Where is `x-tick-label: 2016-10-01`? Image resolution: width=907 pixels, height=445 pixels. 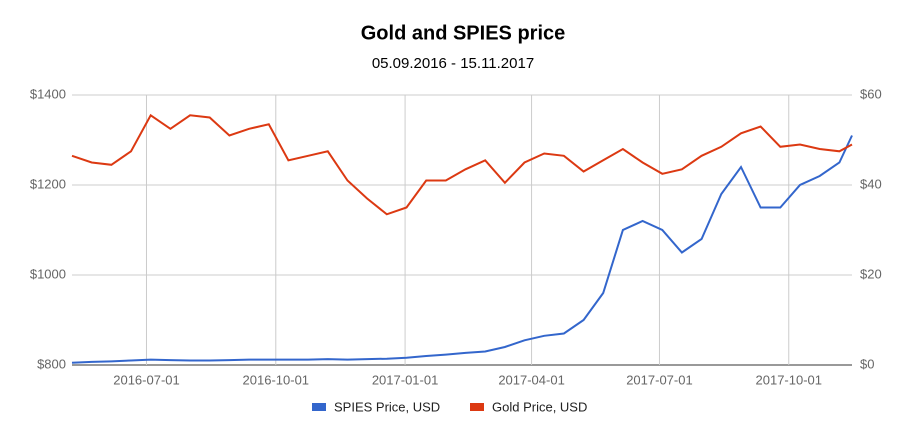
x-tick-label: 2016-10-01 is located at coordinates (276, 379).